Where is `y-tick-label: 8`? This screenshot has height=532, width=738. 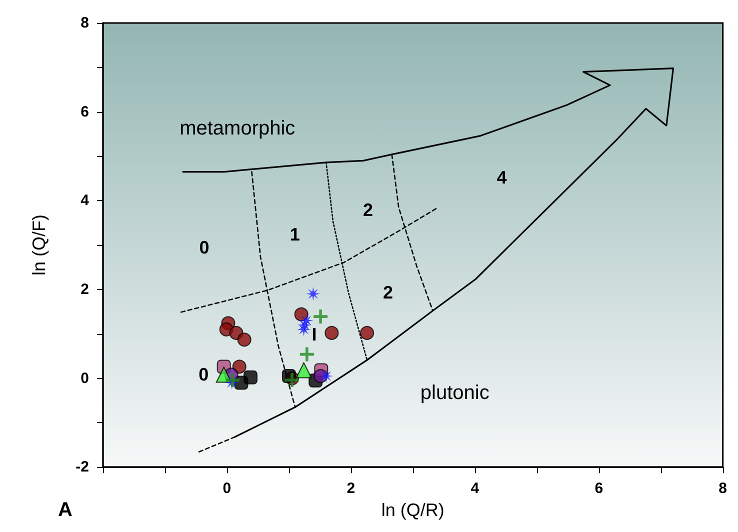 y-tick-label: 8 is located at coordinates (84, 23).